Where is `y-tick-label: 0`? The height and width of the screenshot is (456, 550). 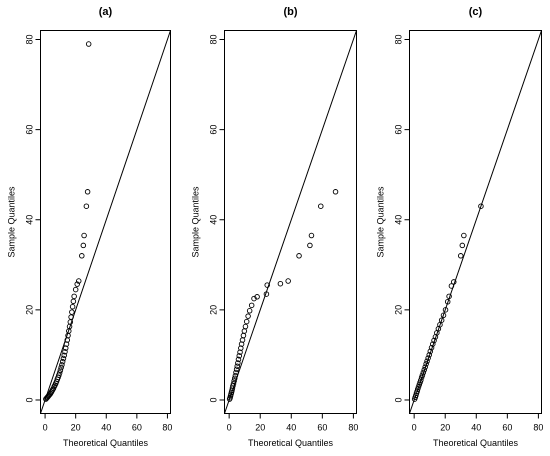
y-tick-label: 0 is located at coordinates (30, 399).